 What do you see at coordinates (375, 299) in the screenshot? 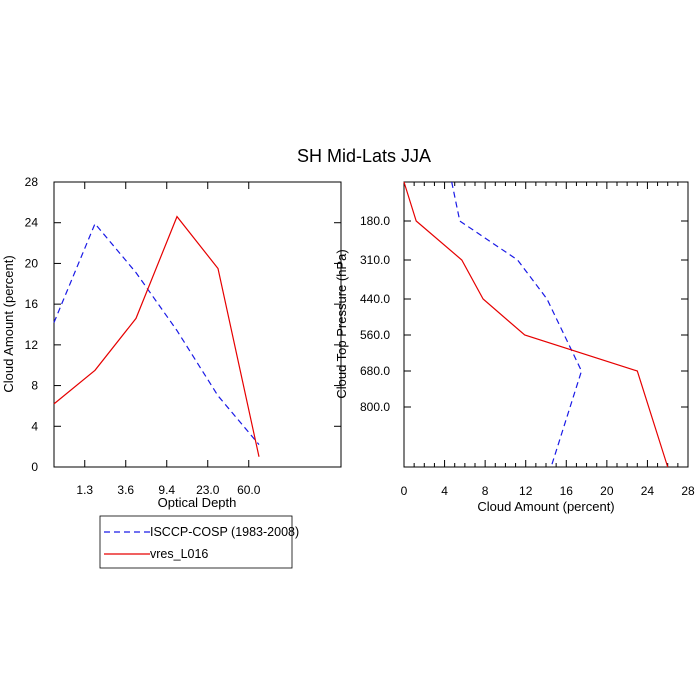
I see `right-y-tick-label: 440.0` at bounding box center [375, 299].